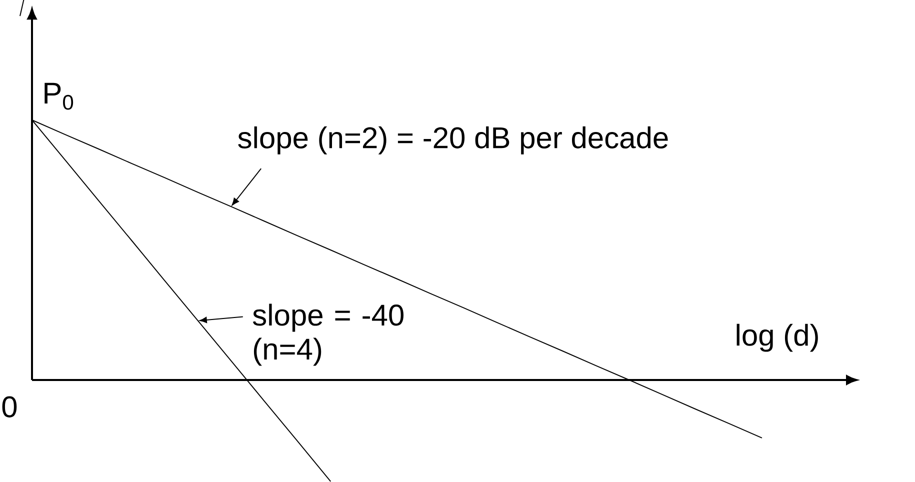  What do you see at coordinates (777, 338) in the screenshot?
I see `x-axis-title: log (d)` at bounding box center [777, 338].